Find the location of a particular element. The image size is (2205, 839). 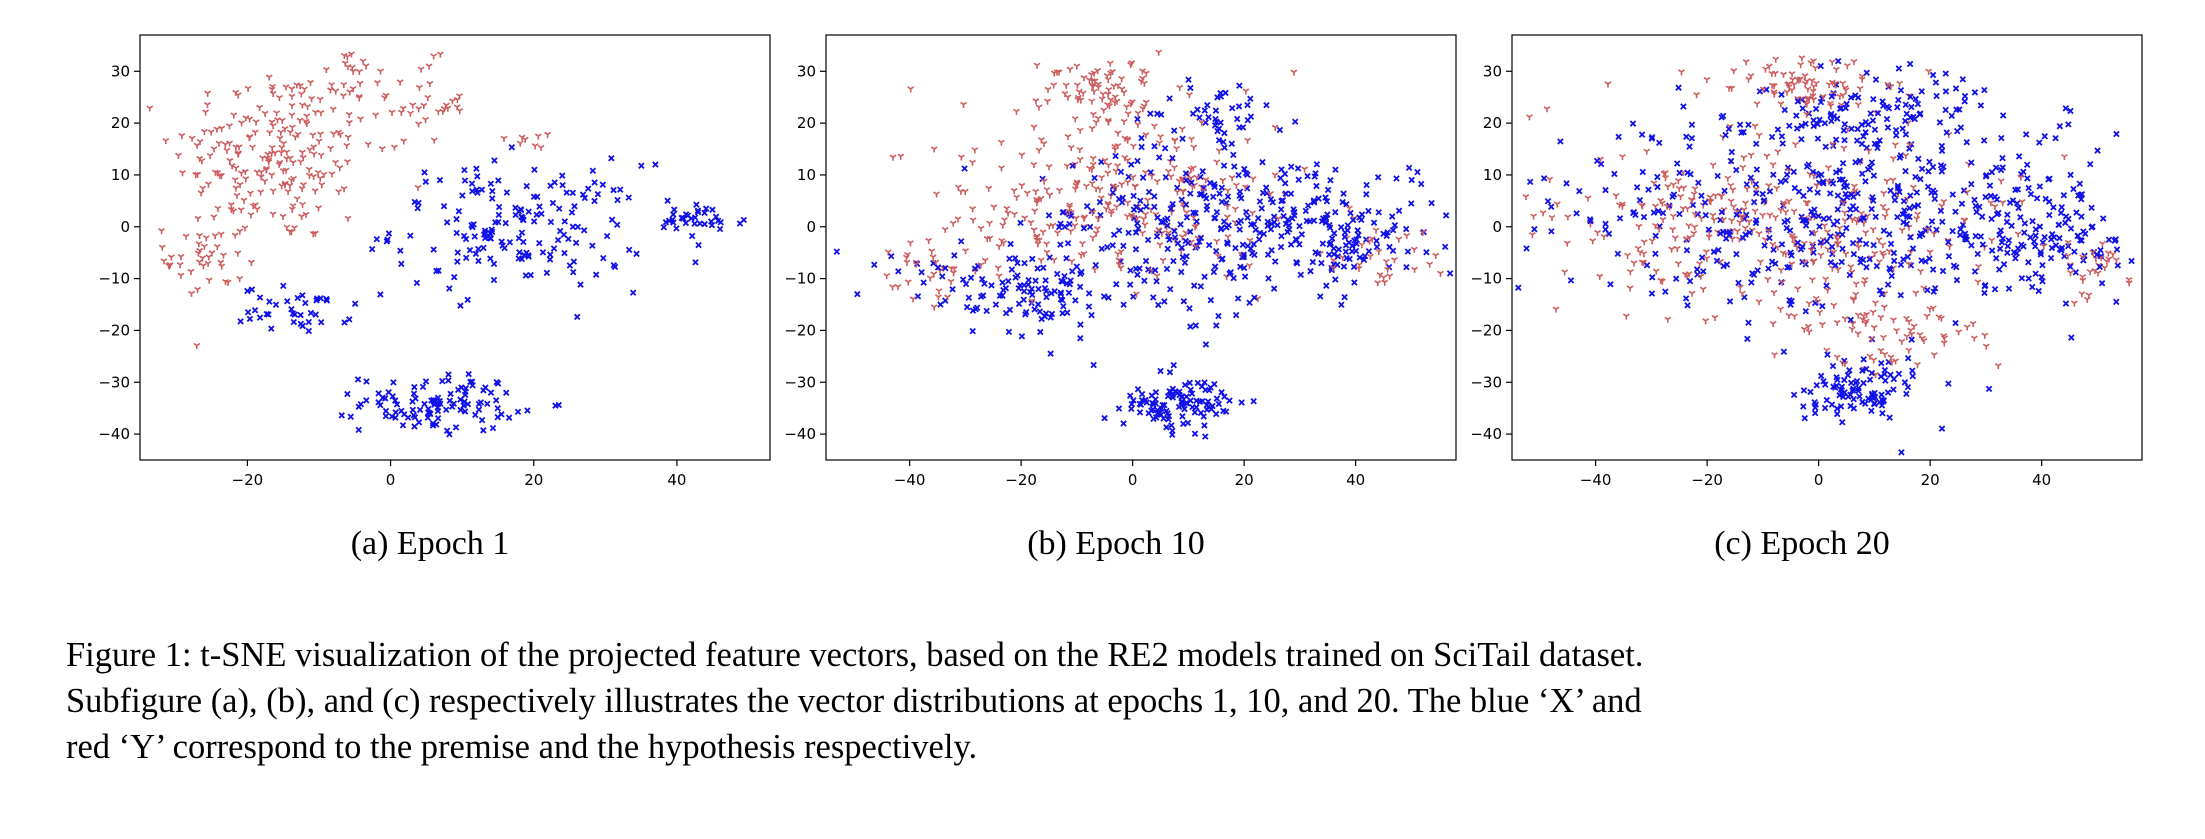

x-tick-label: 0 is located at coordinates (1819, 480).